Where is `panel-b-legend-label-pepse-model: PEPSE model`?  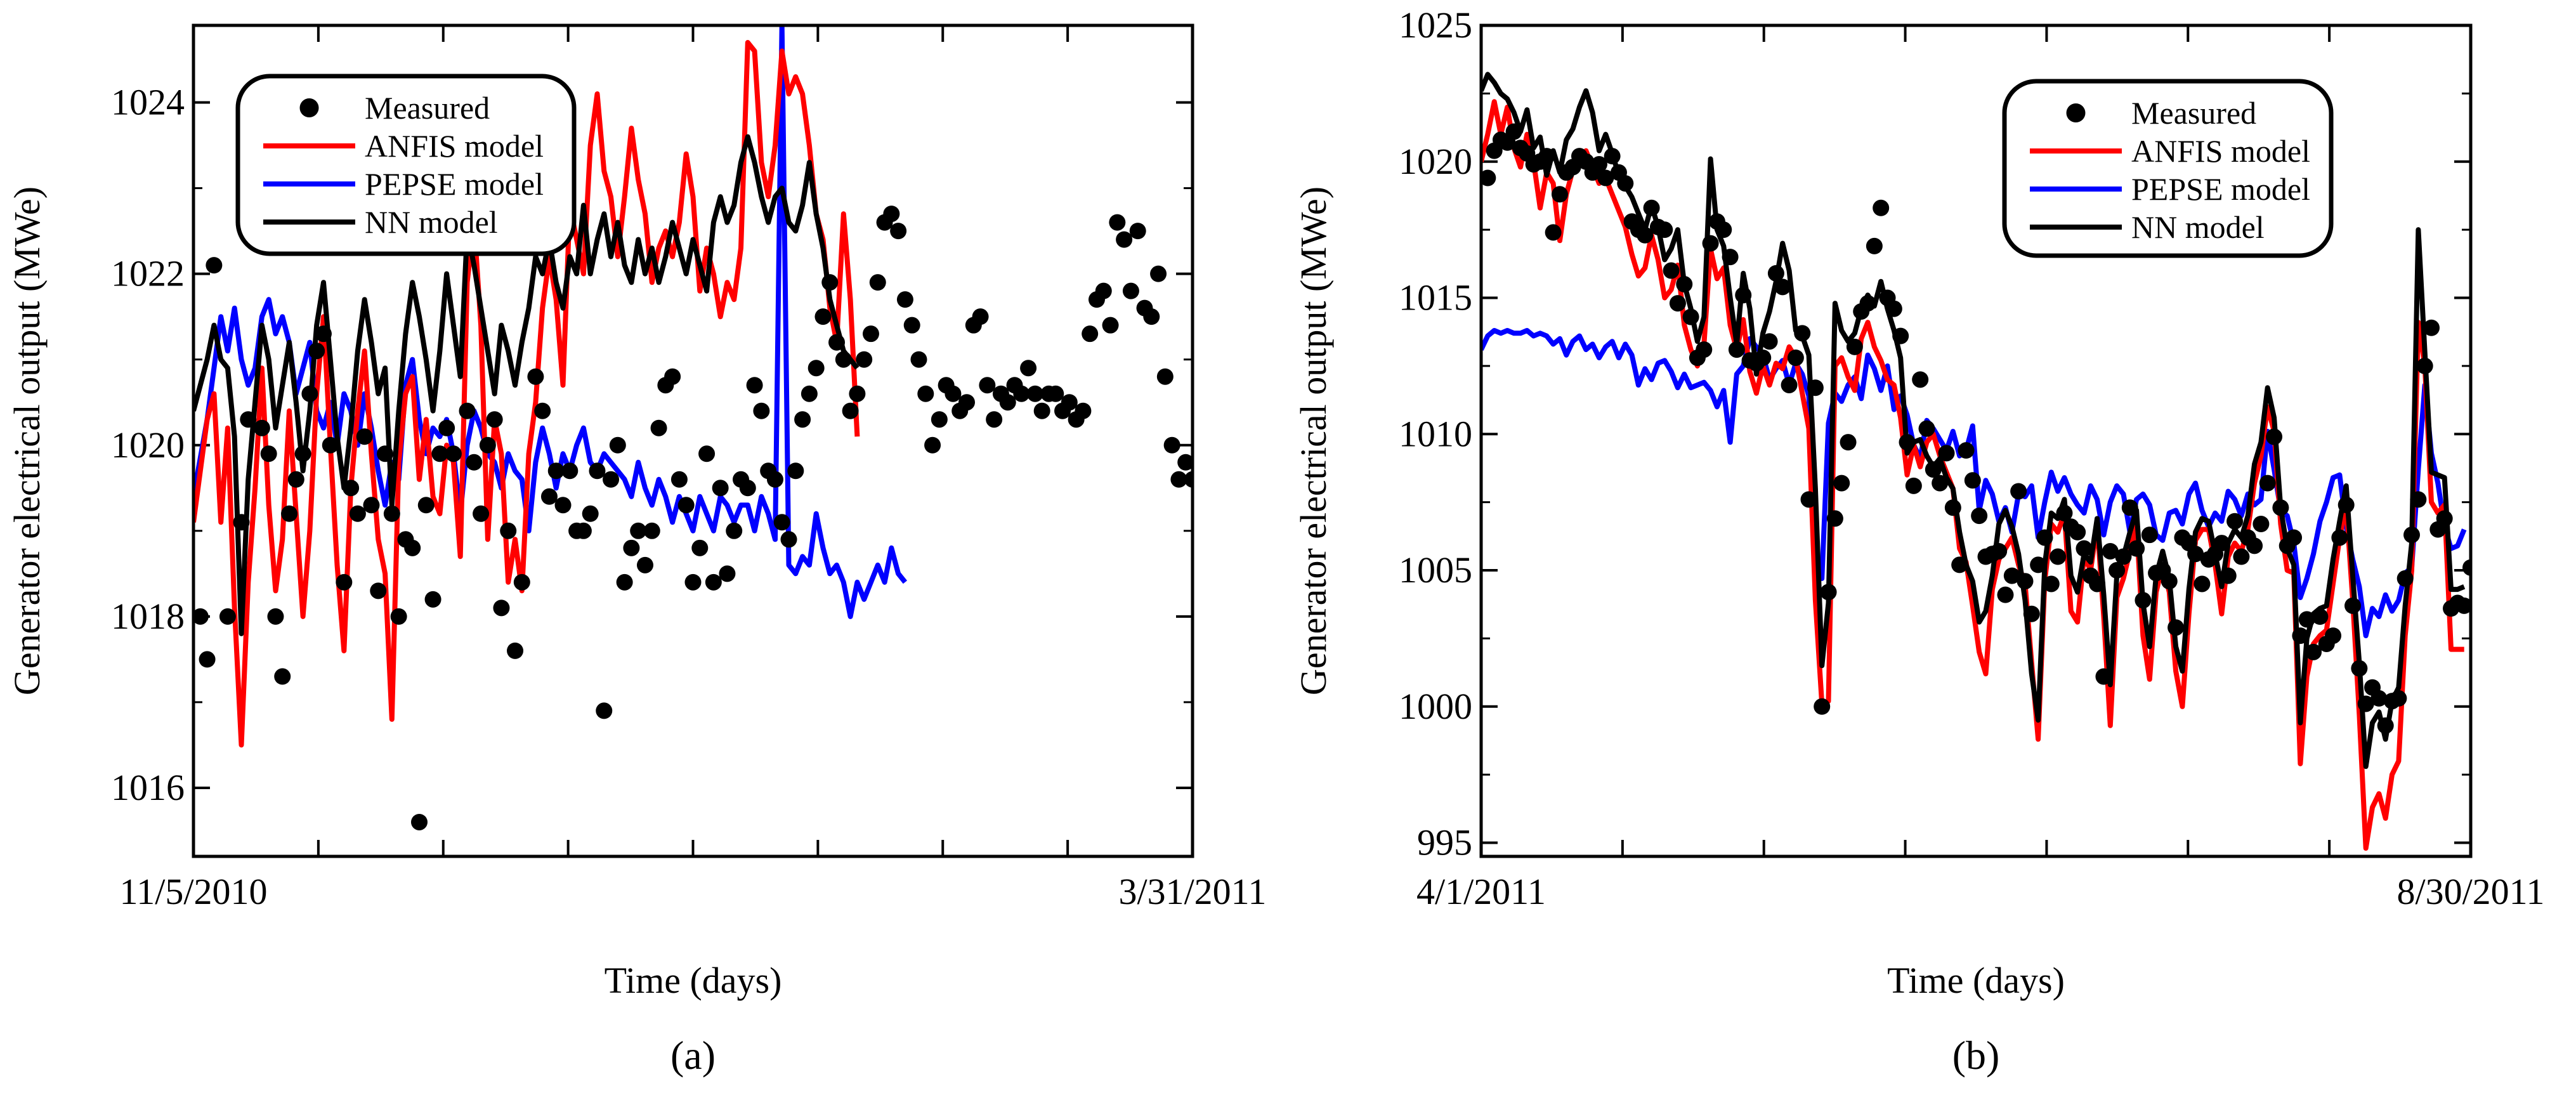
panel-b-legend-label-pepse-model: PEPSE model is located at coordinates (2220, 189).